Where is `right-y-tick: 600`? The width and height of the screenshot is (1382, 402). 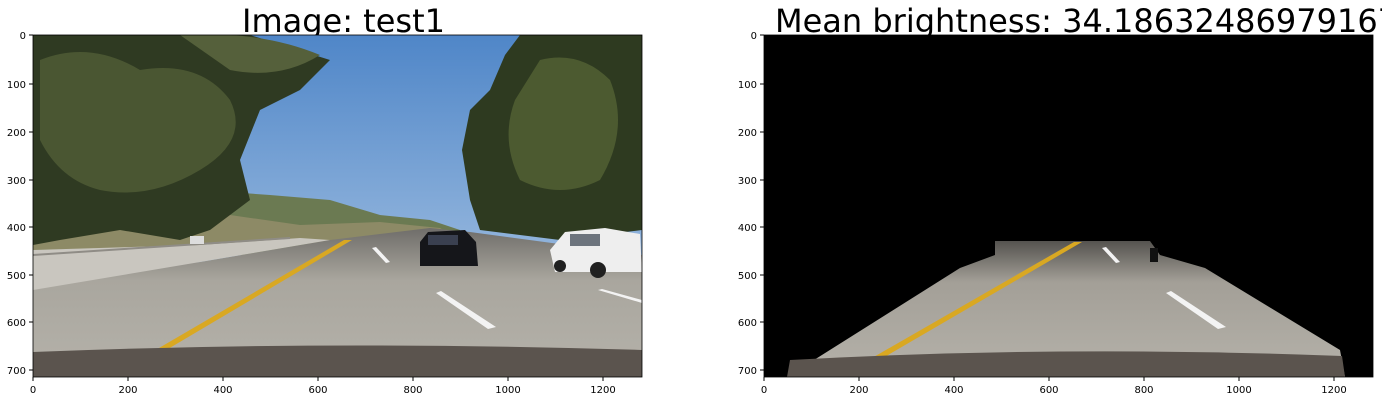
right-y-tick: 600 is located at coordinates (747, 323).